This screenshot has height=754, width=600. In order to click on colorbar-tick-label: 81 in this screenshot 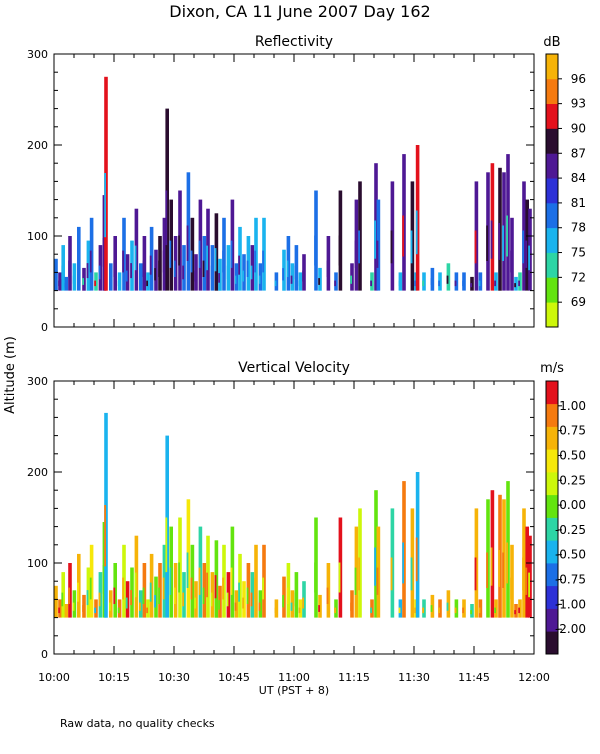, I will do `click(578, 203)`.